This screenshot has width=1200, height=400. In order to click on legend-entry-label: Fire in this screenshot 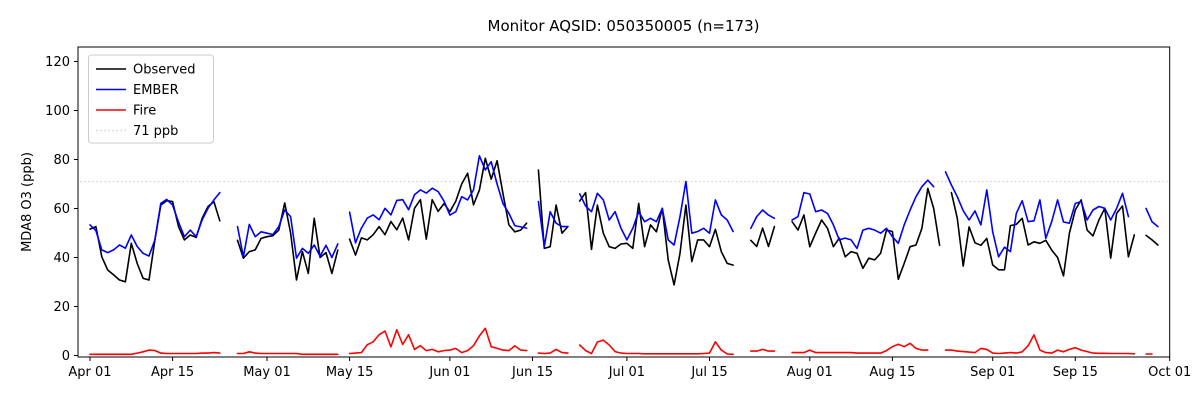, I will do `click(144, 111)`.